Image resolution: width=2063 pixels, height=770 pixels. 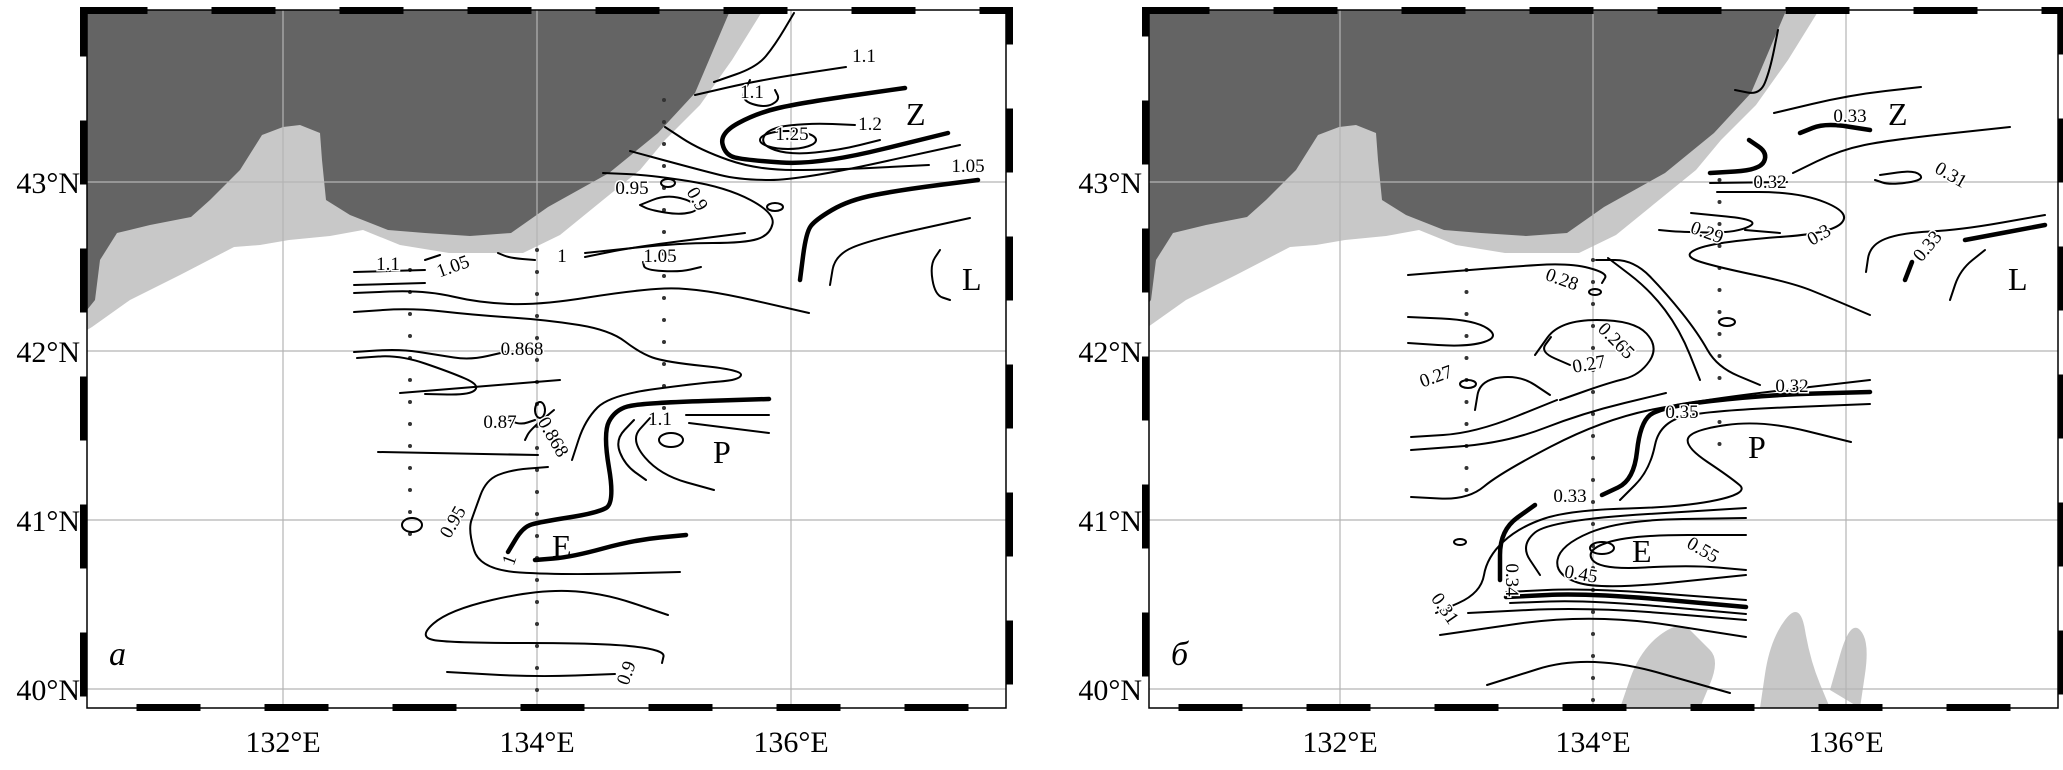 What do you see at coordinates (48, 690) in the screenshot?
I see `latitude-label: 40°N` at bounding box center [48, 690].